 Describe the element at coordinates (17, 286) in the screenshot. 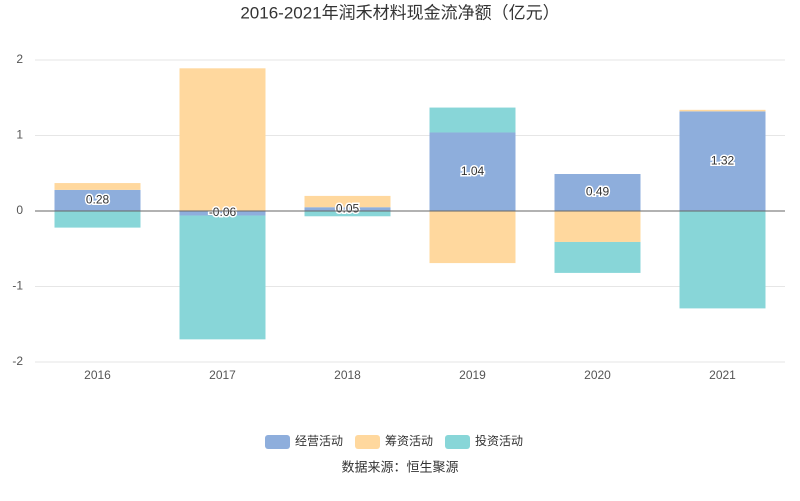

I see `y-tick-label: -1` at that location.